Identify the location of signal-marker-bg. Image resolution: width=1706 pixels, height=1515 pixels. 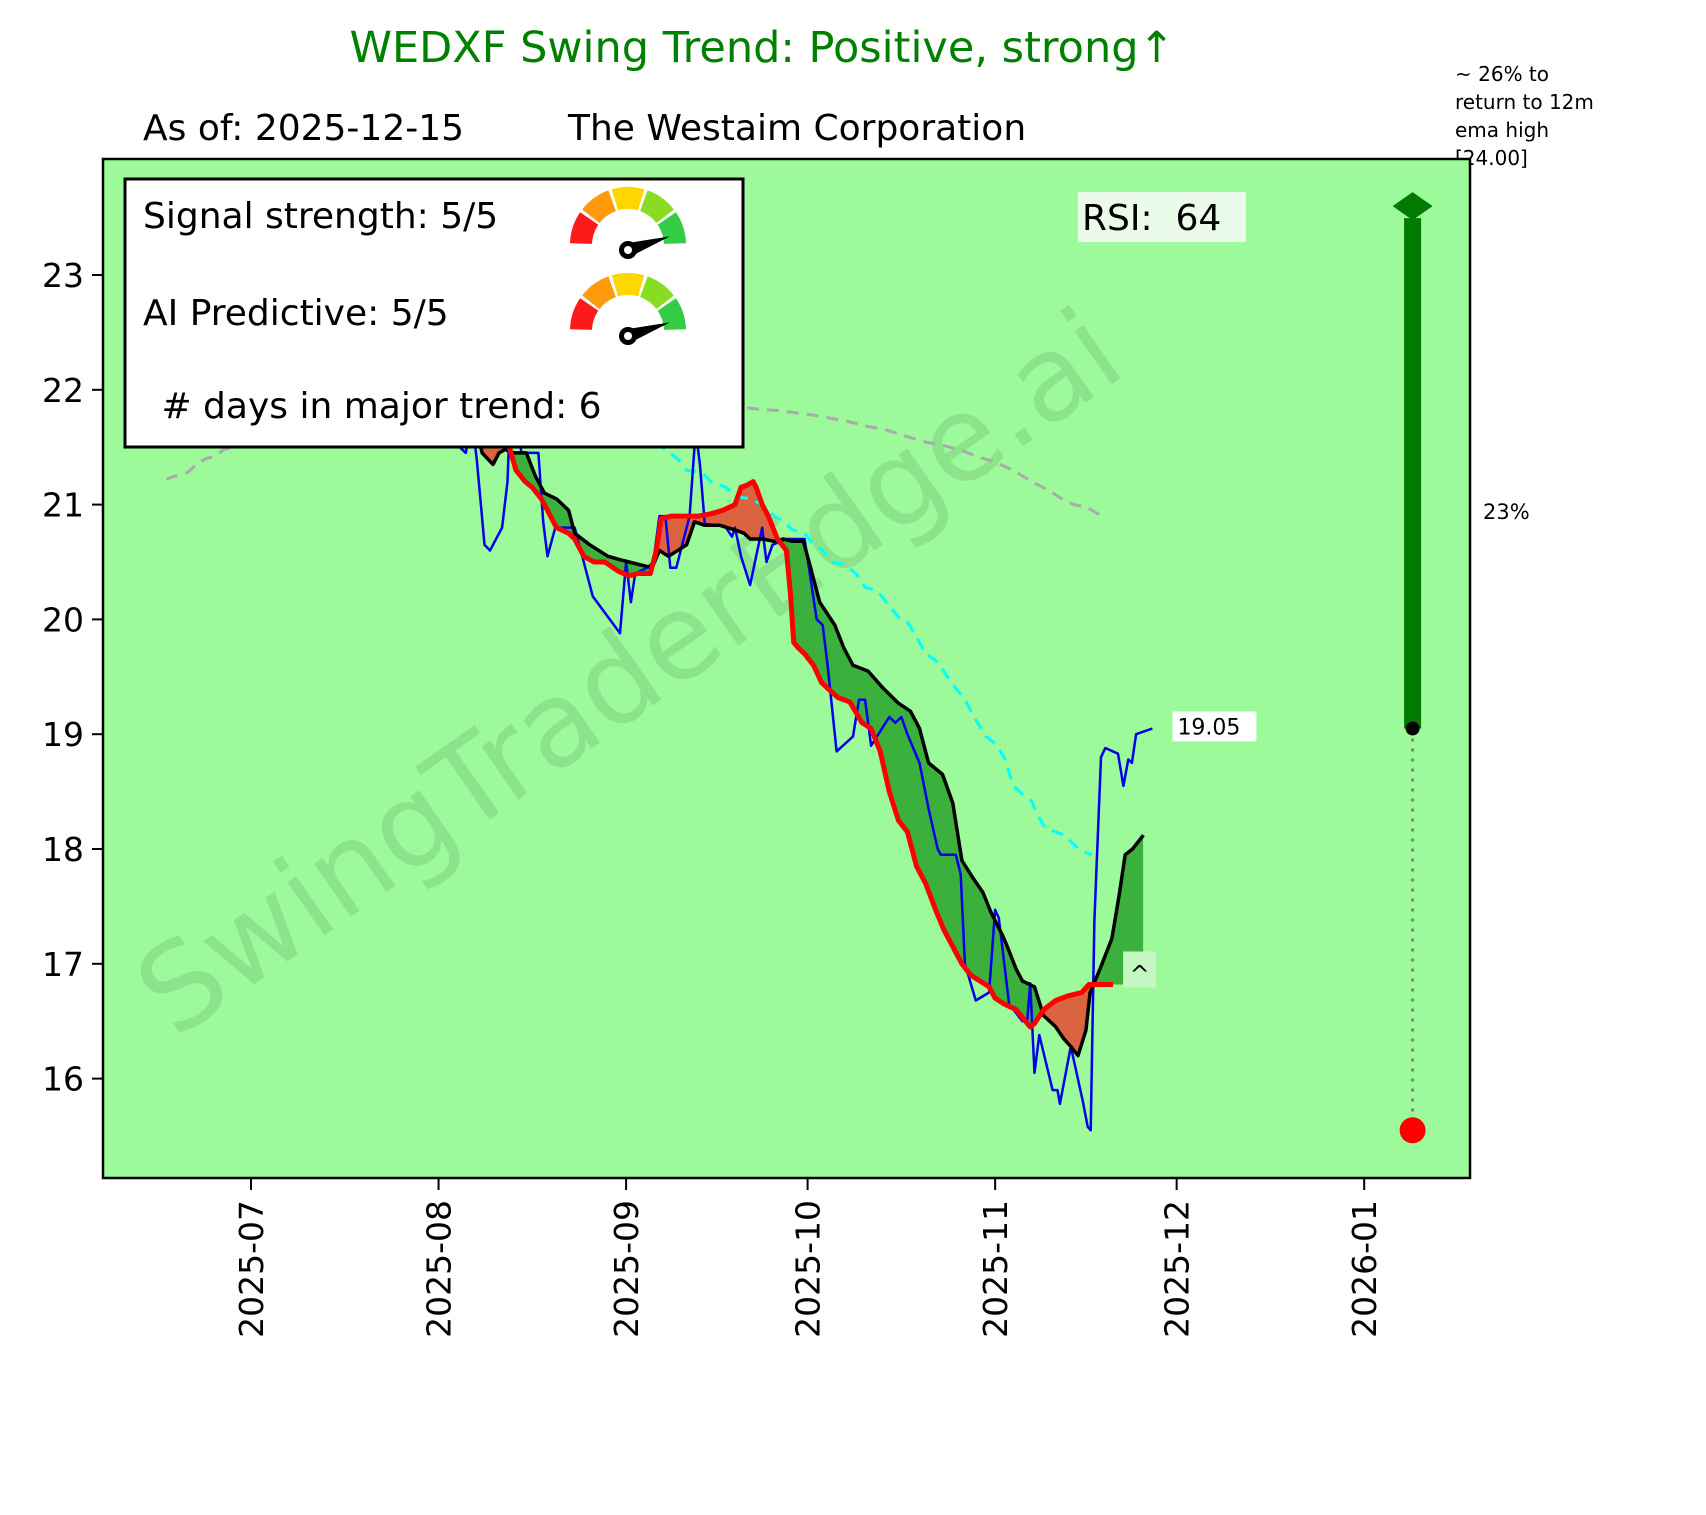
(1140, 969).